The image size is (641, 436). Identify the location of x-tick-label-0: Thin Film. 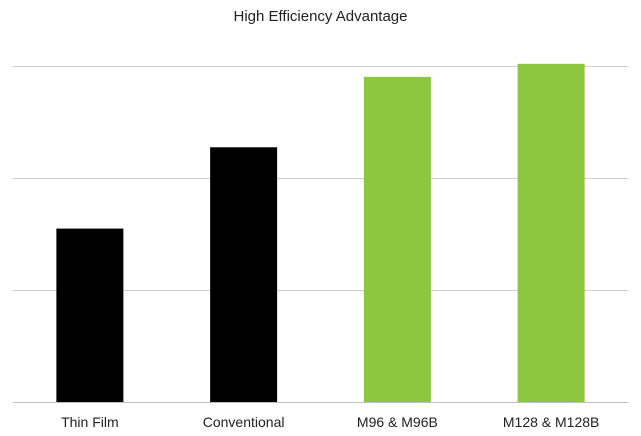
(90, 422).